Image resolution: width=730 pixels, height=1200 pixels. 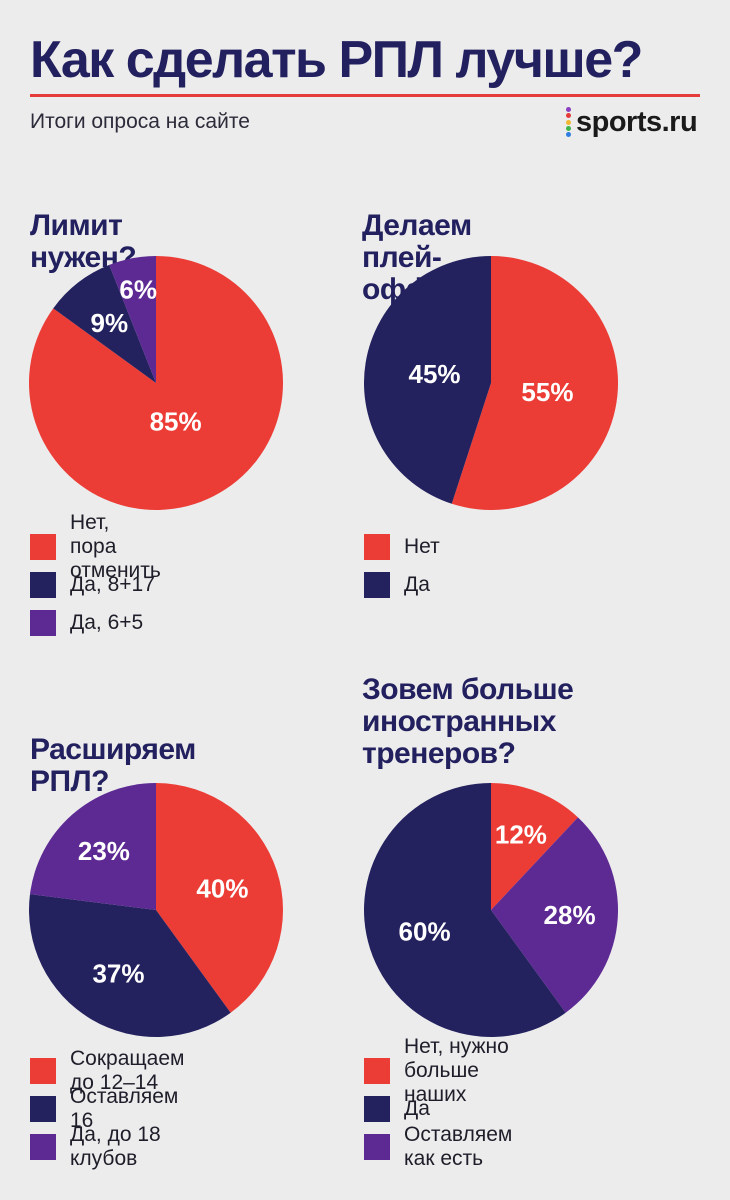 What do you see at coordinates (107, 622) in the screenshot?
I see `legend-label: Да, 6+5` at bounding box center [107, 622].